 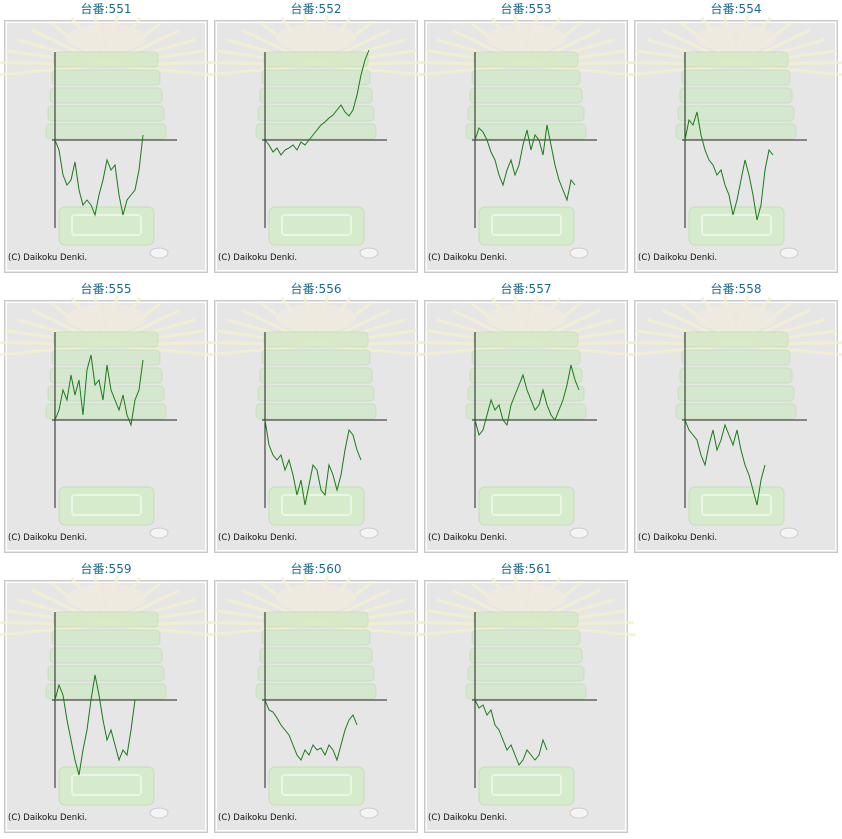 I want to click on panel-title: 台番:561, so click(x=526, y=568).